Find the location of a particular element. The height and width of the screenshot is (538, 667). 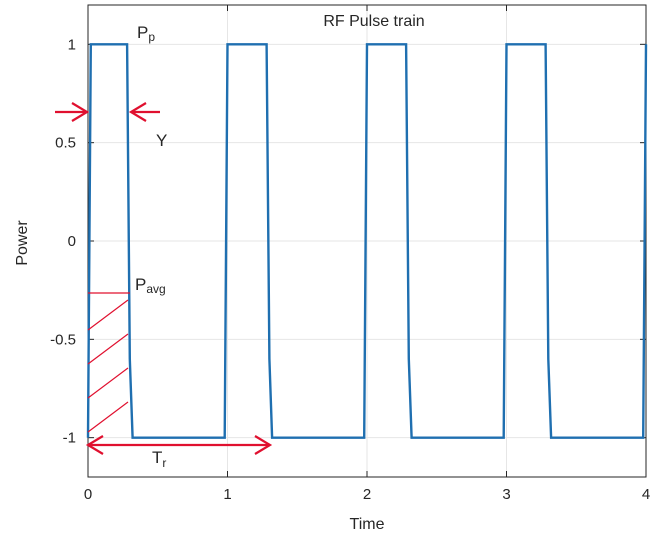

y-tick-label: 0.5 is located at coordinates (65, 143).